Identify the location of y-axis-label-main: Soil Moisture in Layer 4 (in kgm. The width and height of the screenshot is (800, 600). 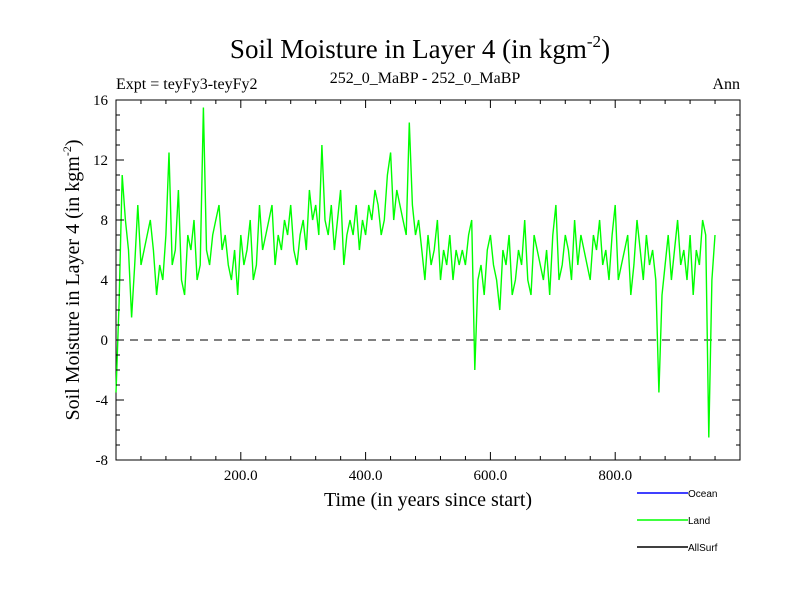
(73, 288).